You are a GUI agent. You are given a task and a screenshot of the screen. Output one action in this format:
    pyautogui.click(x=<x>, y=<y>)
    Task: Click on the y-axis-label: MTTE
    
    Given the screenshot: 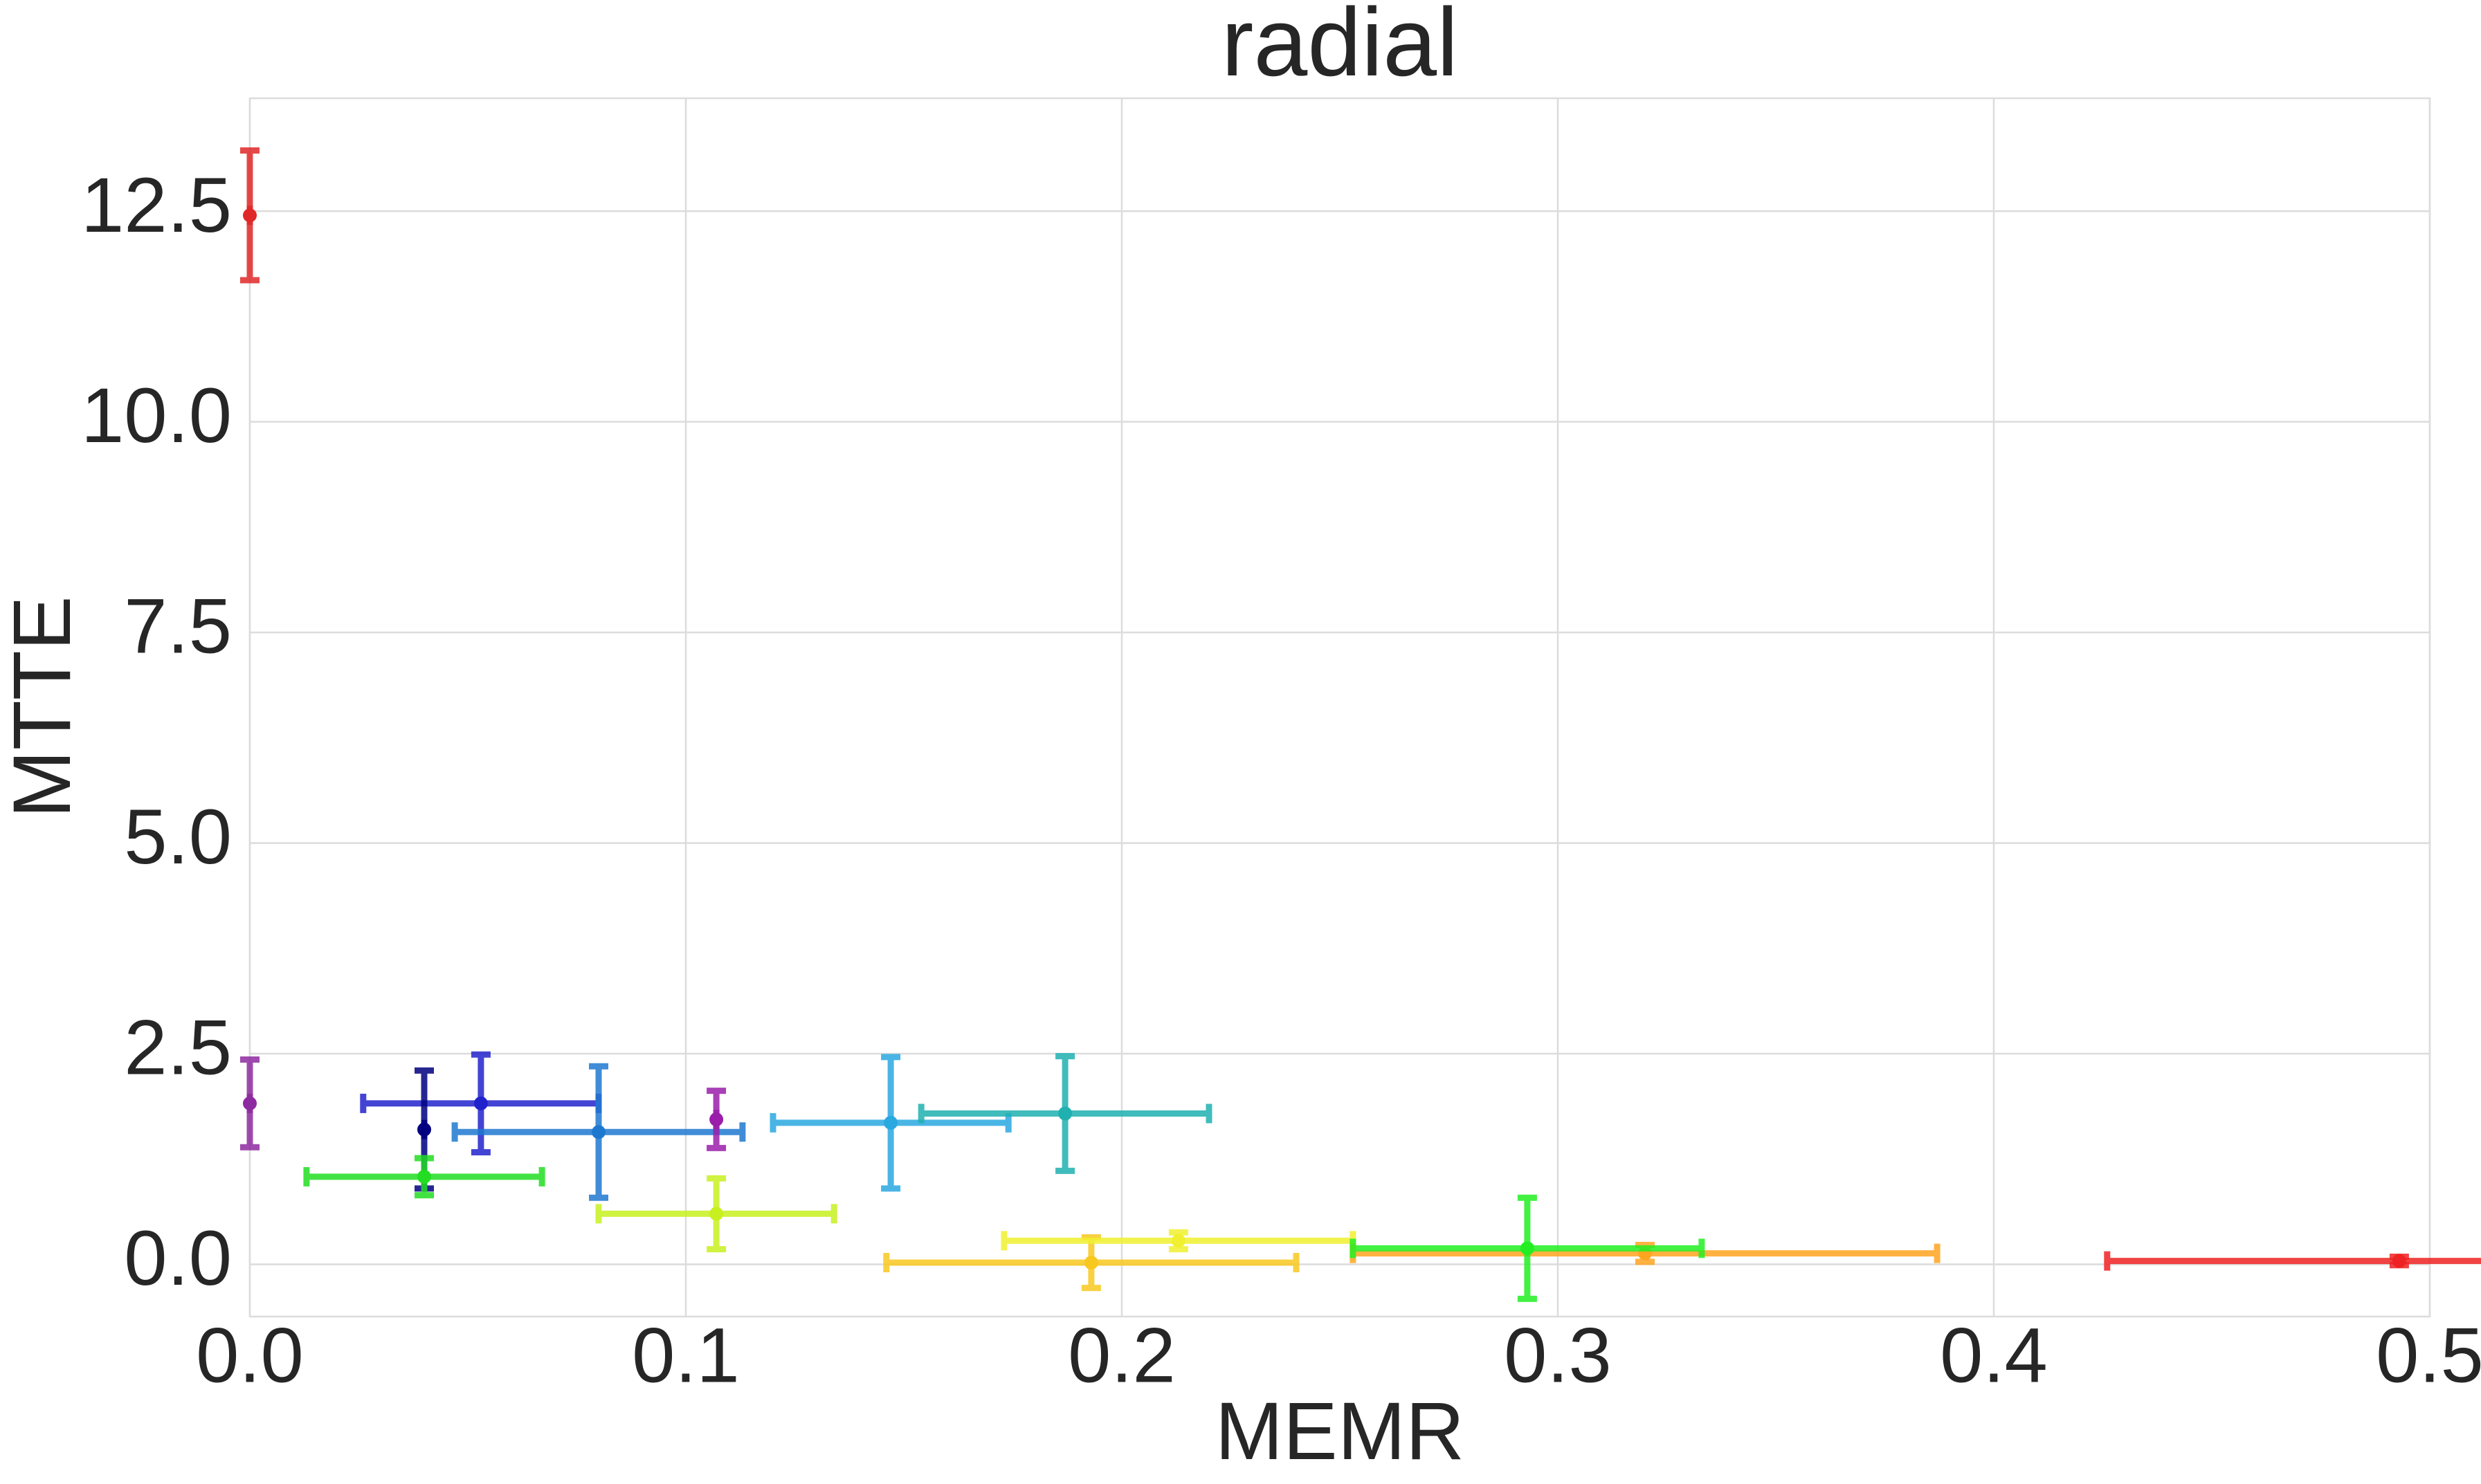 What is the action you would take?
    pyautogui.click(x=44, y=707)
    